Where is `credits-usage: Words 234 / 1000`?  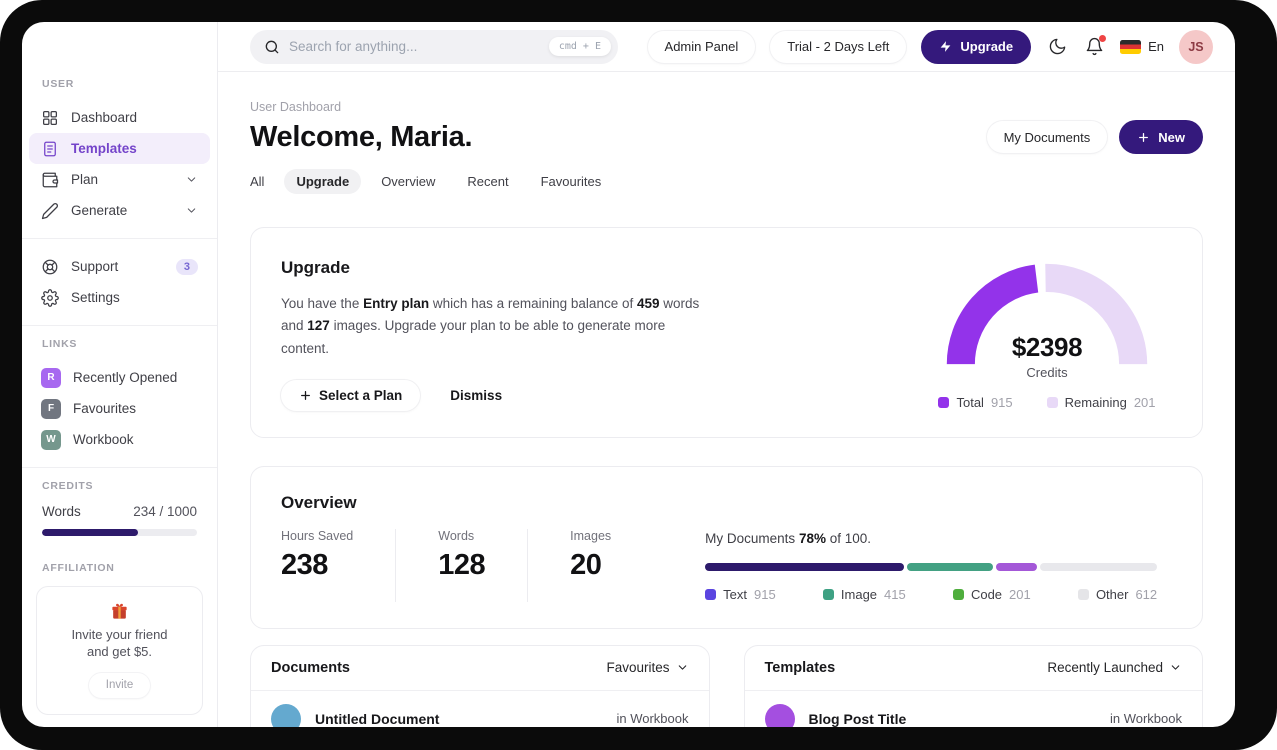 credits-usage: Words 234 / 1000 is located at coordinates (119, 511).